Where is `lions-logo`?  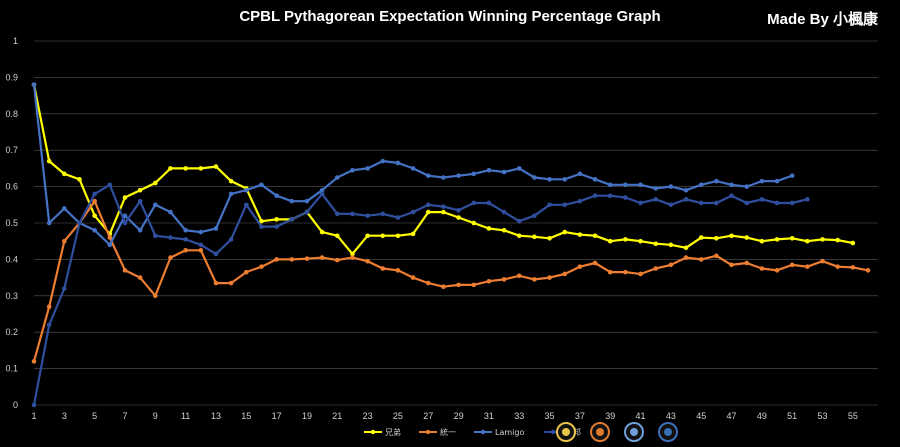 lions-logo is located at coordinates (600, 432).